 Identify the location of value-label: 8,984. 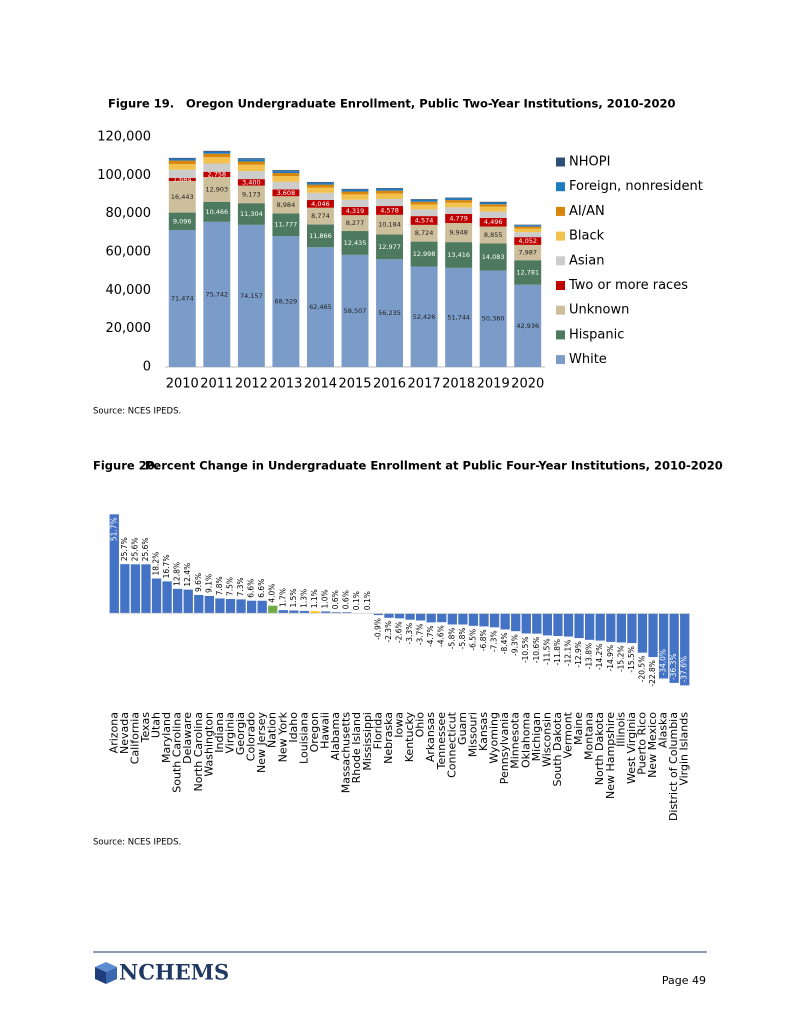
(286, 205).